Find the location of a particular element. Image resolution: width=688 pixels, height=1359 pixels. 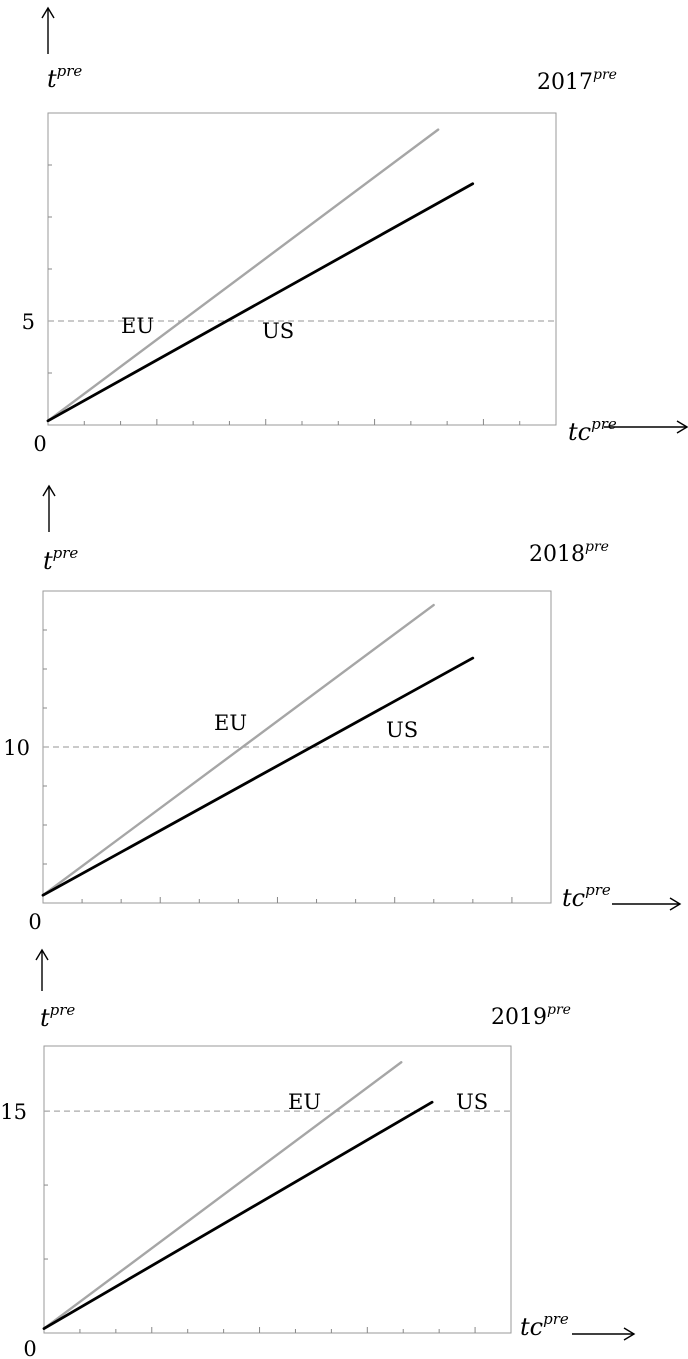

y-tick-label: 5 is located at coordinates (28, 322).